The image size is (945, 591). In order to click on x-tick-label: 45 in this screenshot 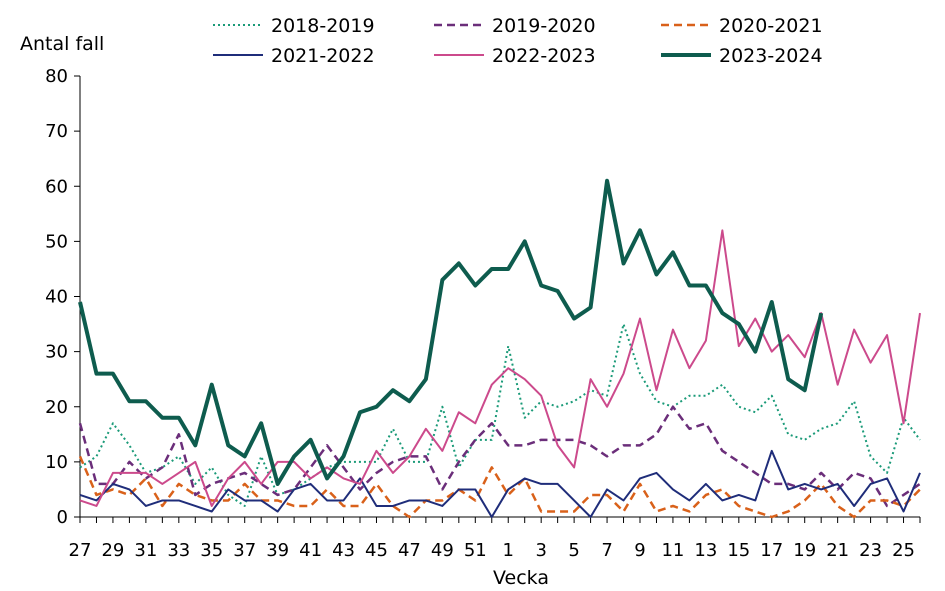, I will do `click(376, 550)`.